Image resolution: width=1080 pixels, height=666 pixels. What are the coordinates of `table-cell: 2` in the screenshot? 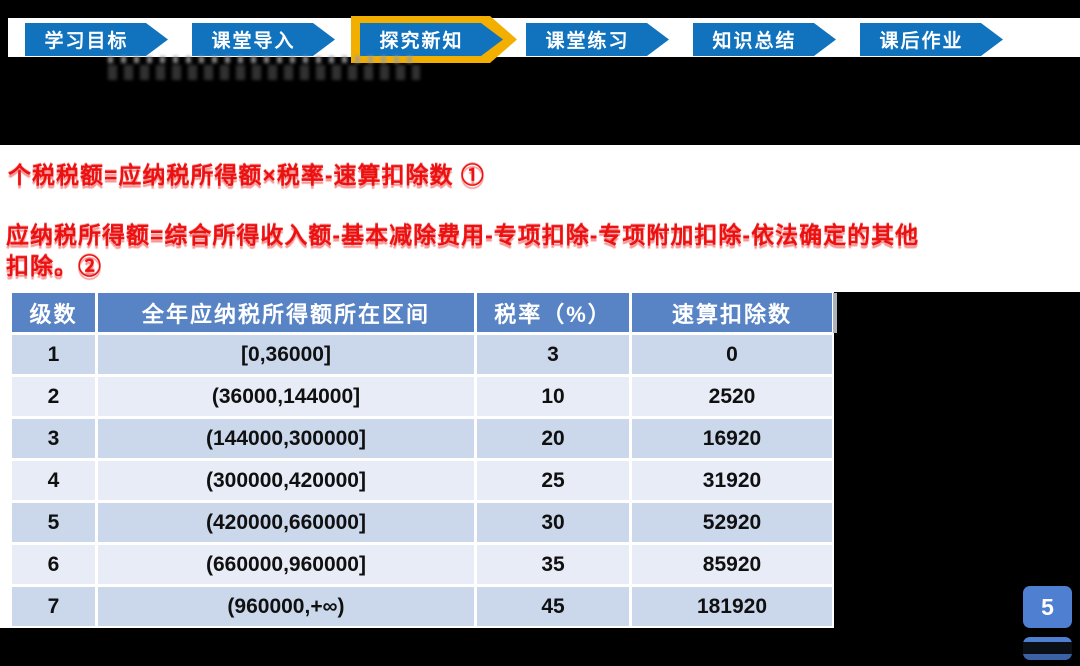 It's located at (53, 396).